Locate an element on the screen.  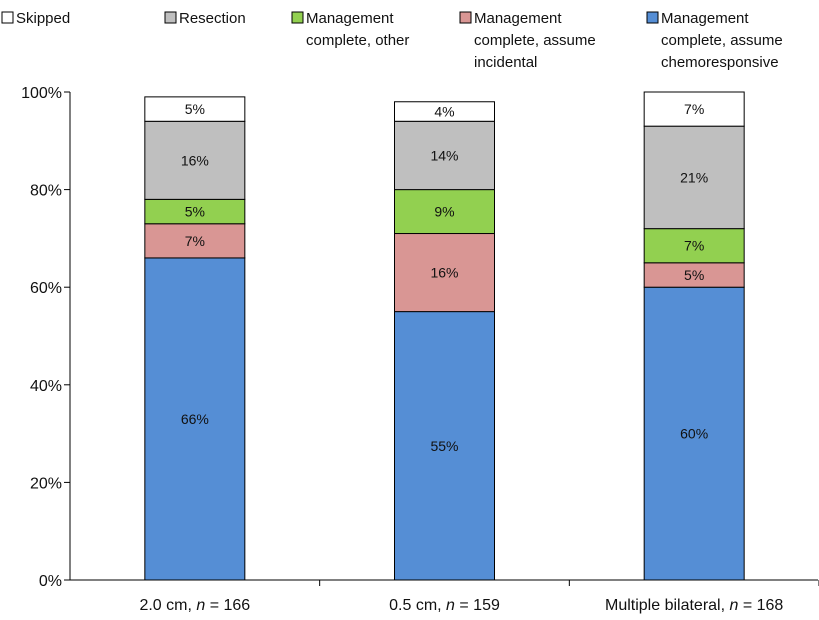
y-tick-label: 40% is located at coordinates (46, 386).